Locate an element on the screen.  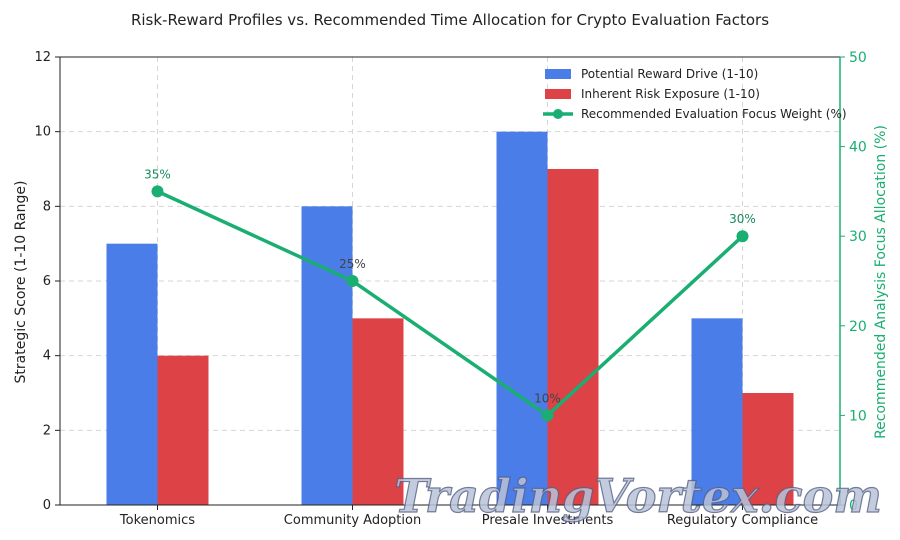
legend-swatch-marker is located at coordinates (558, 114).